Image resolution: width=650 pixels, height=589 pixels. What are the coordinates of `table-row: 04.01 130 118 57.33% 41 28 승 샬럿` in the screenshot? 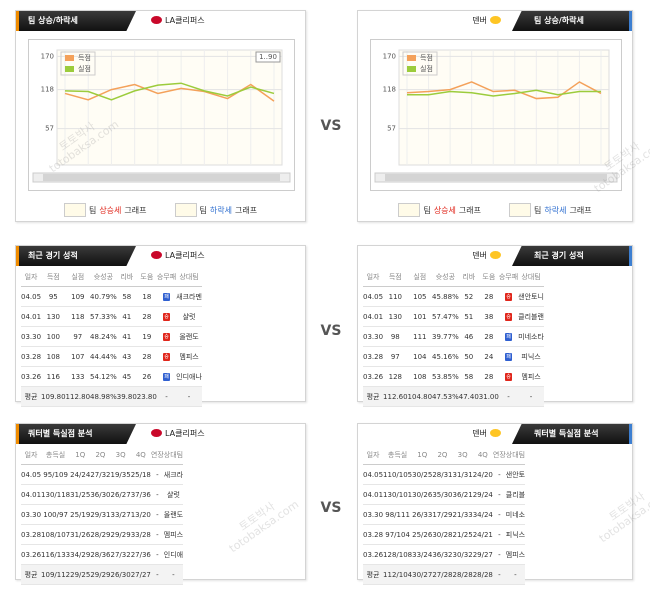 It's located at (111, 316).